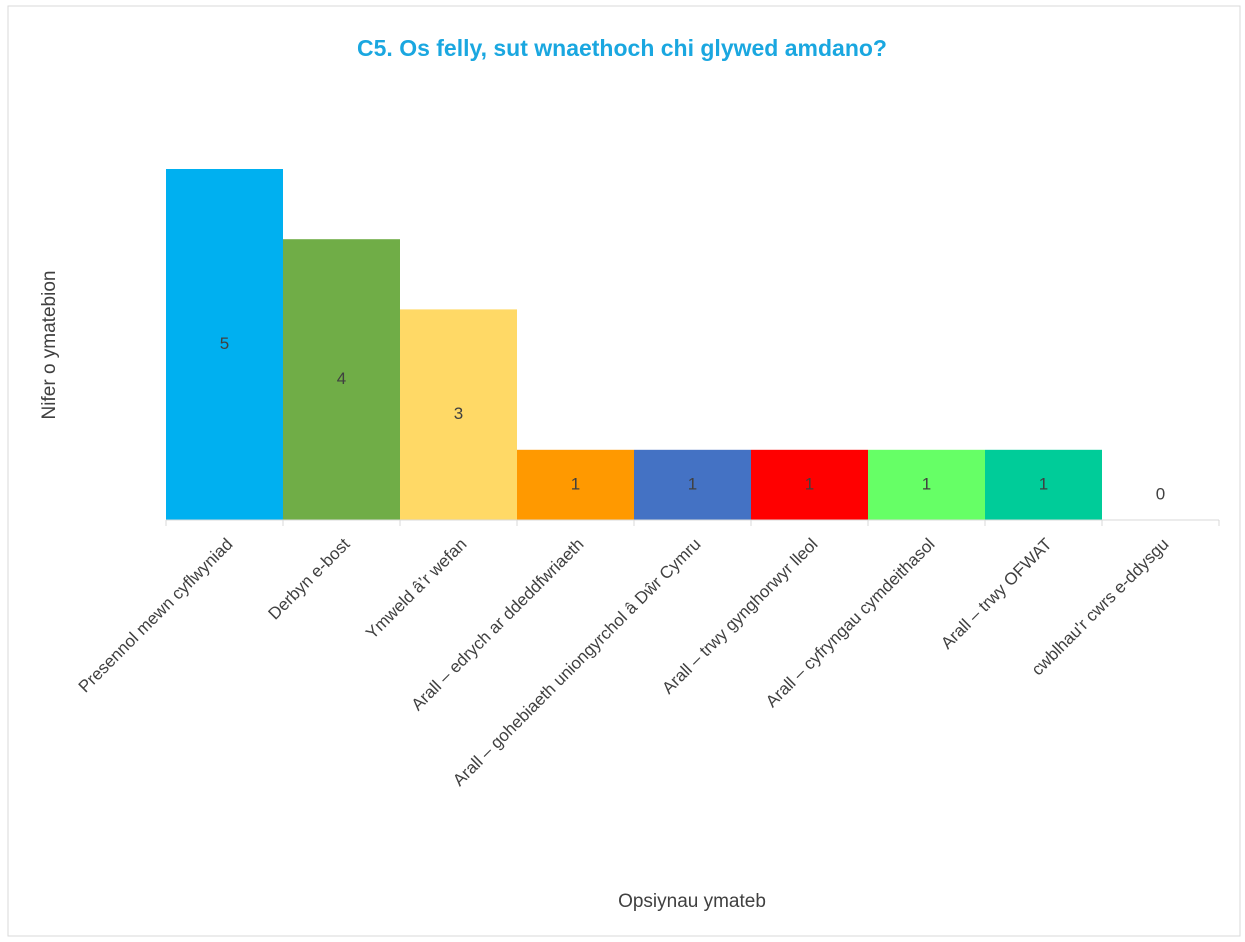 This screenshot has width=1245, height=942. Describe the element at coordinates (49, 345) in the screenshot. I see `y-axis-label: Nifer o ymatebion` at that location.